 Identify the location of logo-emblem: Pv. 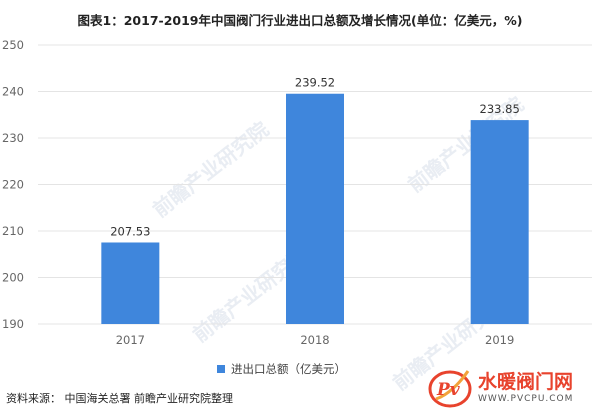
(450, 389).